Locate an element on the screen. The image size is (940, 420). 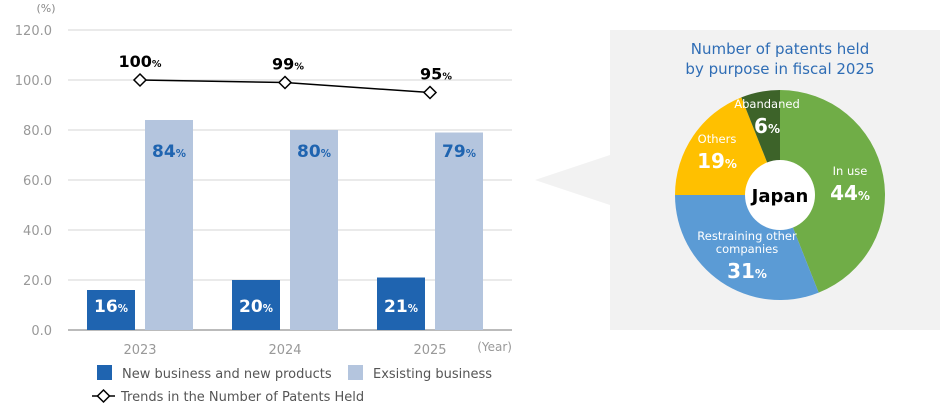
bar-label-existing-business-value: 84 is located at coordinates (164, 152).